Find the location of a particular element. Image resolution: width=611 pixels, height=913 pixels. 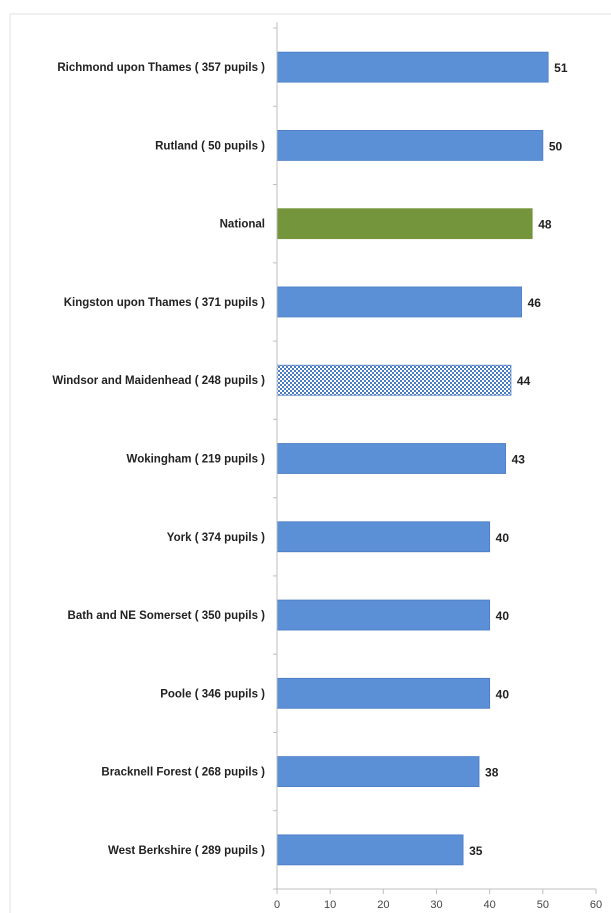

data-label: 46 is located at coordinates (535, 303).